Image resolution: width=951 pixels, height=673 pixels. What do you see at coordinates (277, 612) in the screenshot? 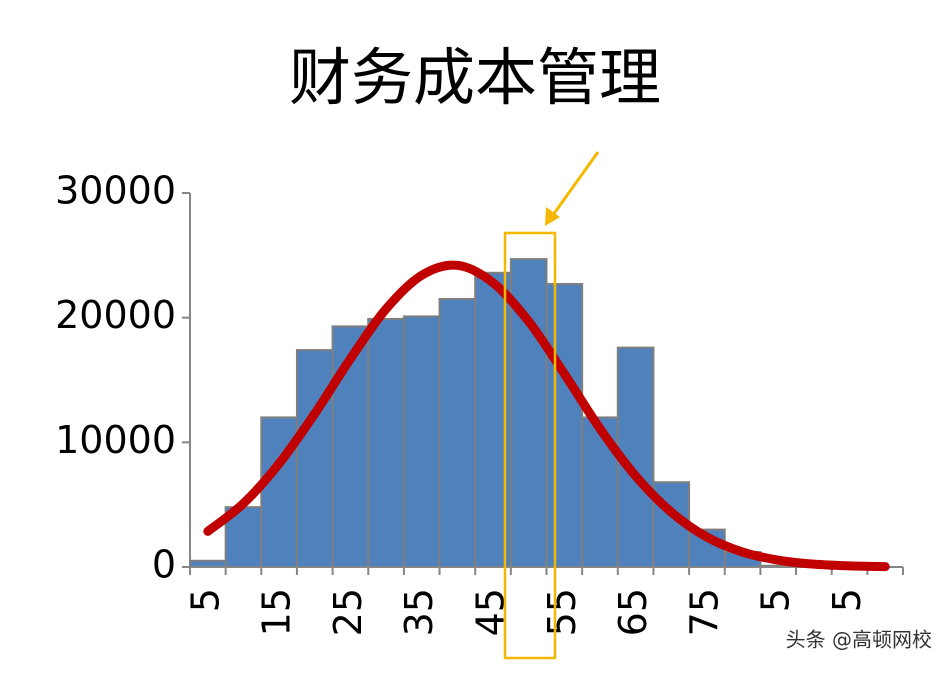
I see `x-tick-label: 15` at bounding box center [277, 612].